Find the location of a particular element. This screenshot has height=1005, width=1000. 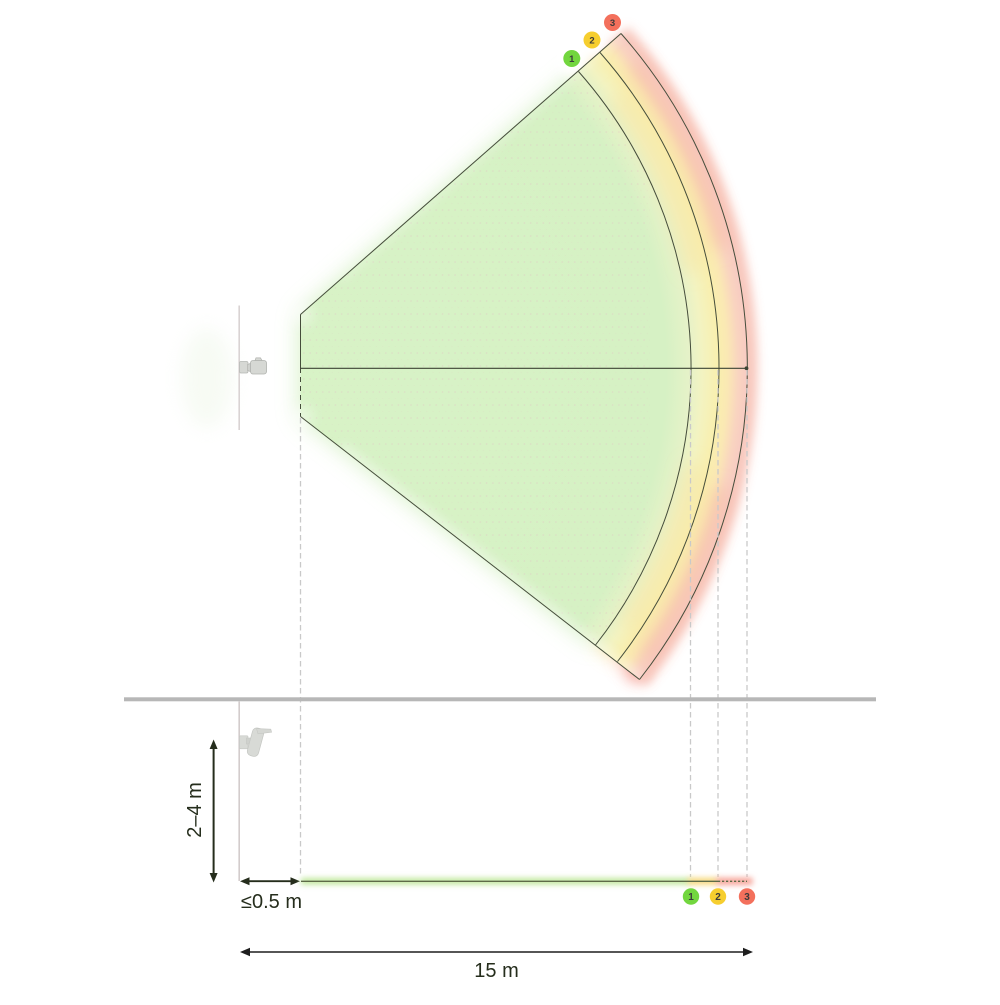

svg-text: 2–4 m is located at coordinates (195, 810).